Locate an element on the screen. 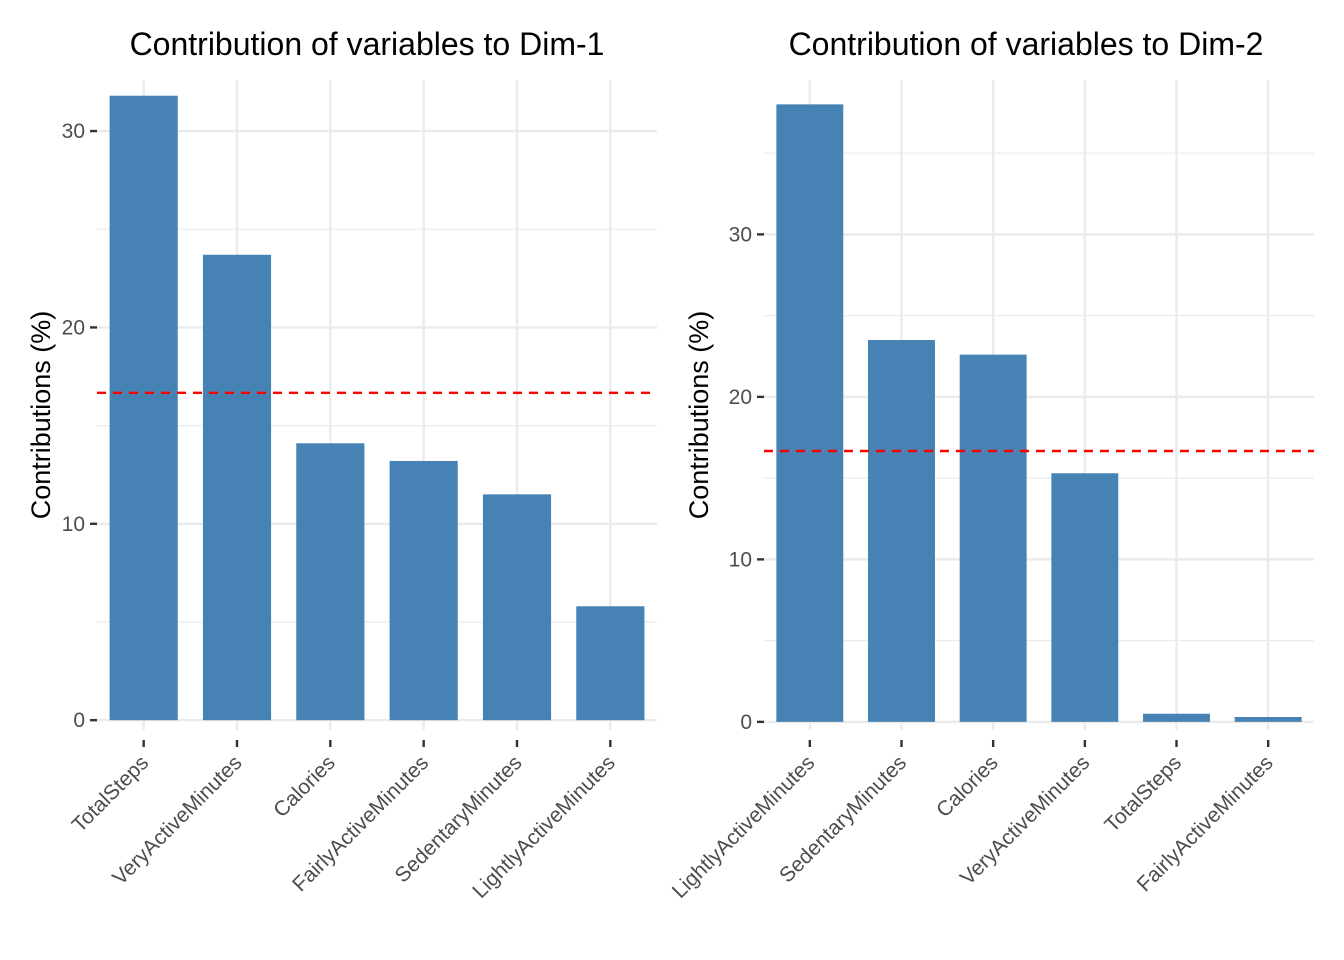 The height and width of the screenshot is (960, 1344). chart-title: Contribution of variables to Dim-2 is located at coordinates (1026, 44).